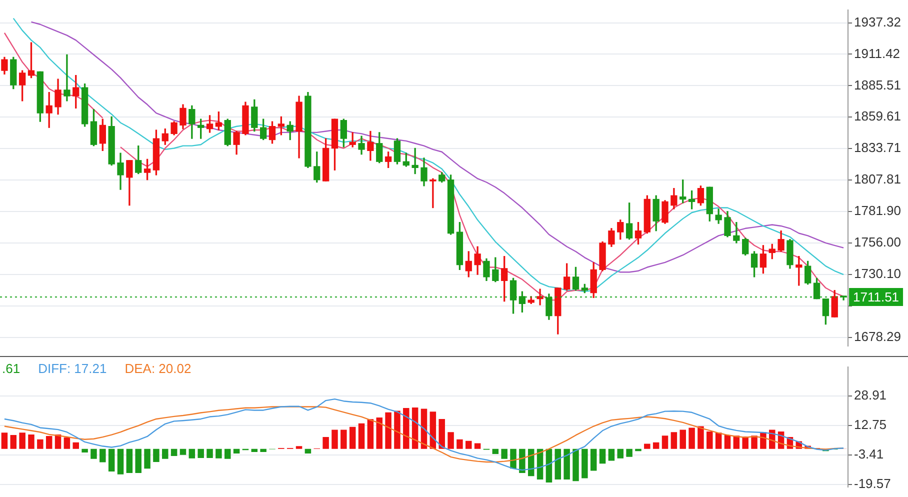 The image size is (908, 497). I want to click on y-tick-label: -3.41, so click(869, 454).